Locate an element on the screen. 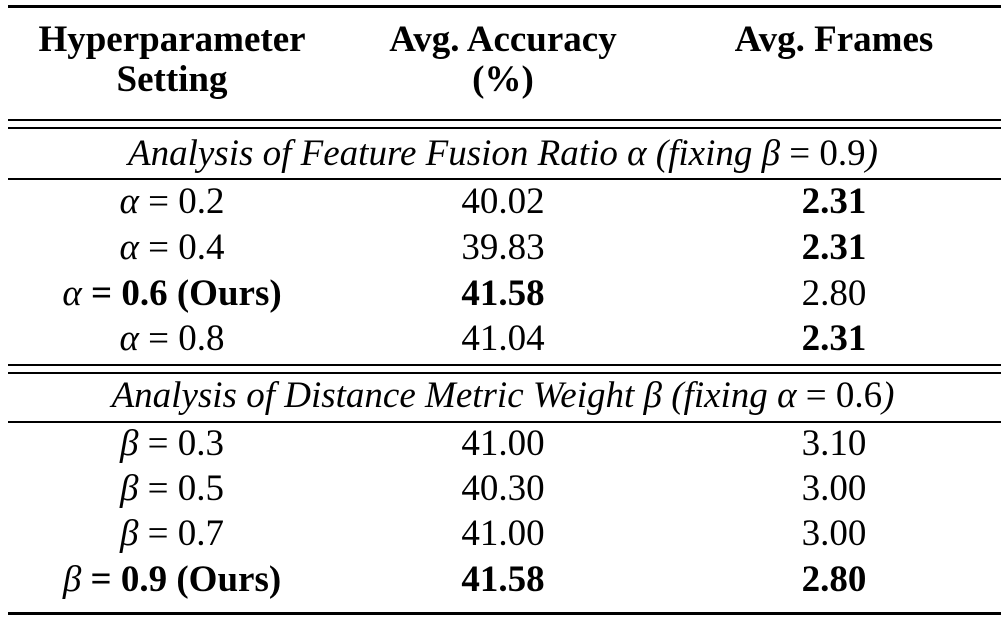  setting-cell: β = 0.3 is located at coordinates (172, 443).